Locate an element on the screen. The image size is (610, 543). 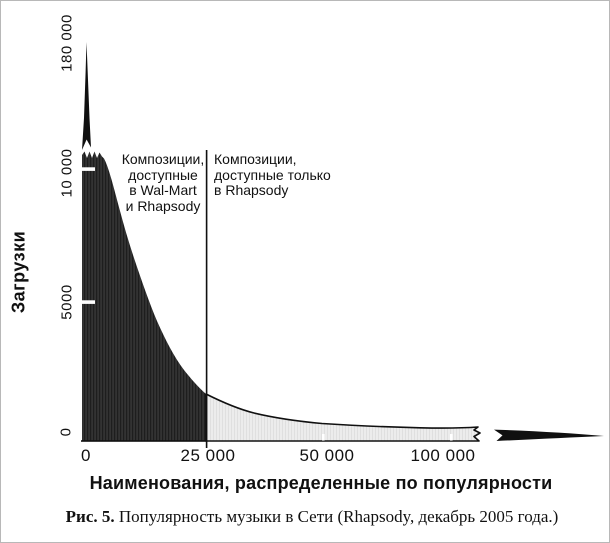
x-tick-label-100000: 100 000 is located at coordinates (443, 455).